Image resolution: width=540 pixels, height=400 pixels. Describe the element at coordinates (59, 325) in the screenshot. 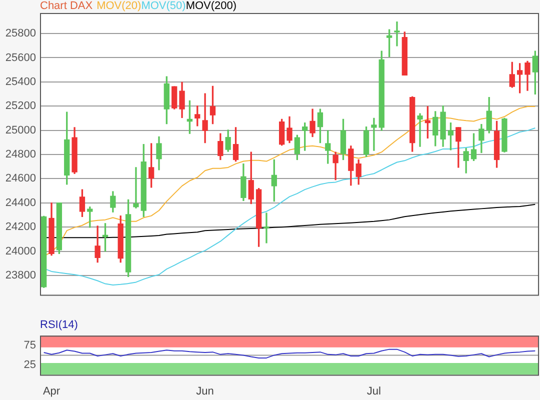

I see `chart-title: RSI(14)` at that location.